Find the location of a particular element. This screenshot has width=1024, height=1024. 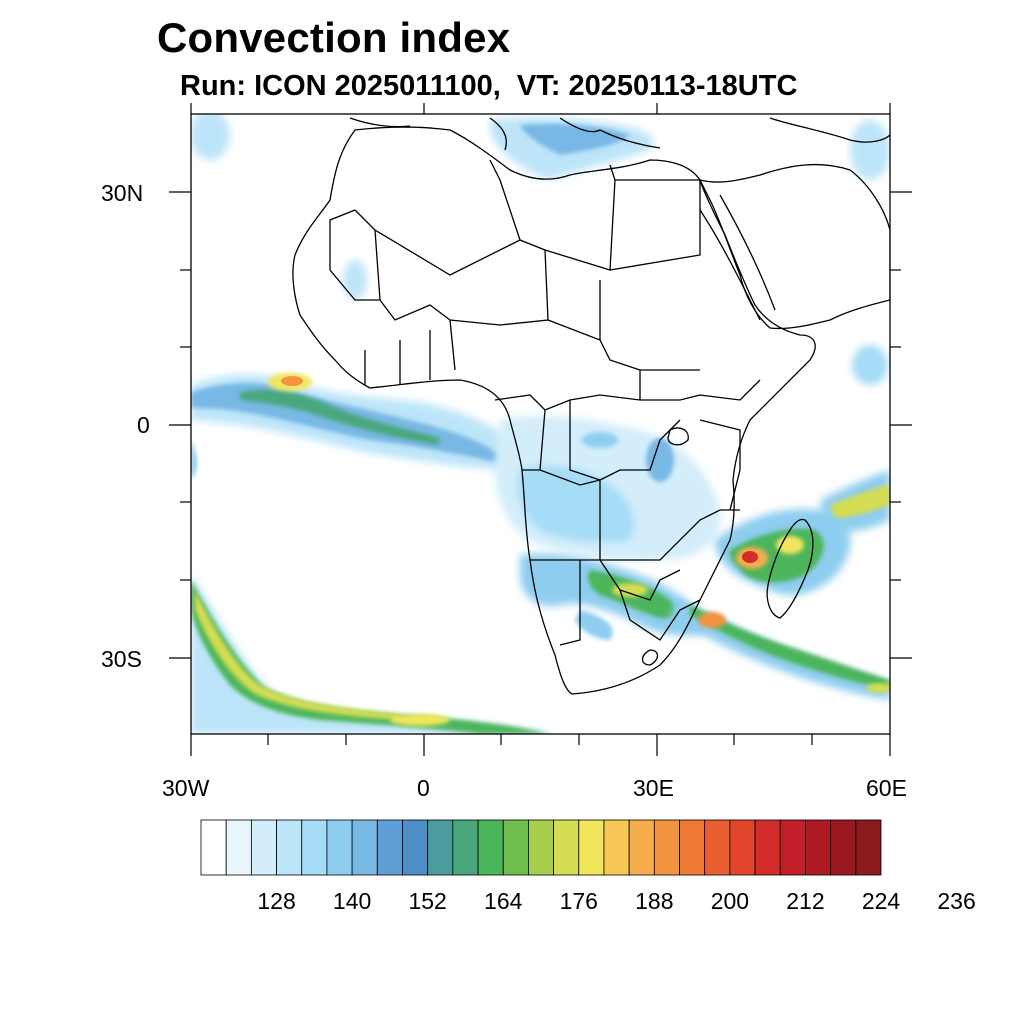

ytick-label-30s: 30S is located at coordinates (121, 659).